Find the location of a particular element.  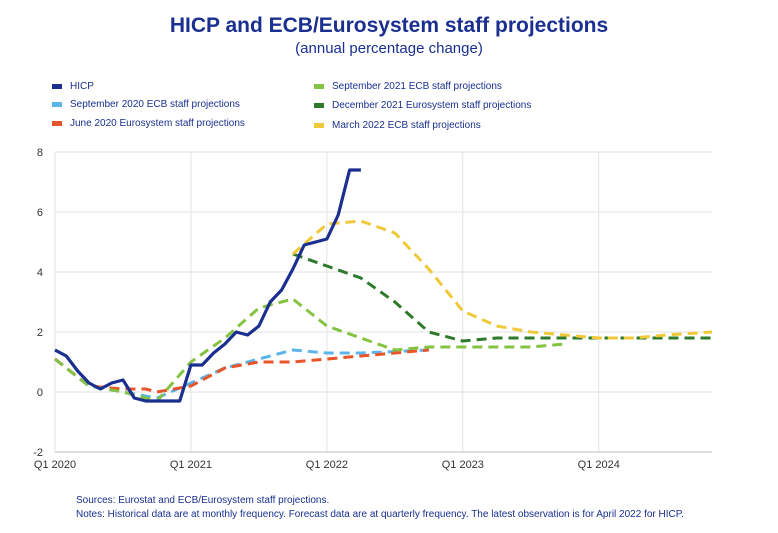

legend-label: March 2022 ECB staff projections is located at coordinates (406, 125).